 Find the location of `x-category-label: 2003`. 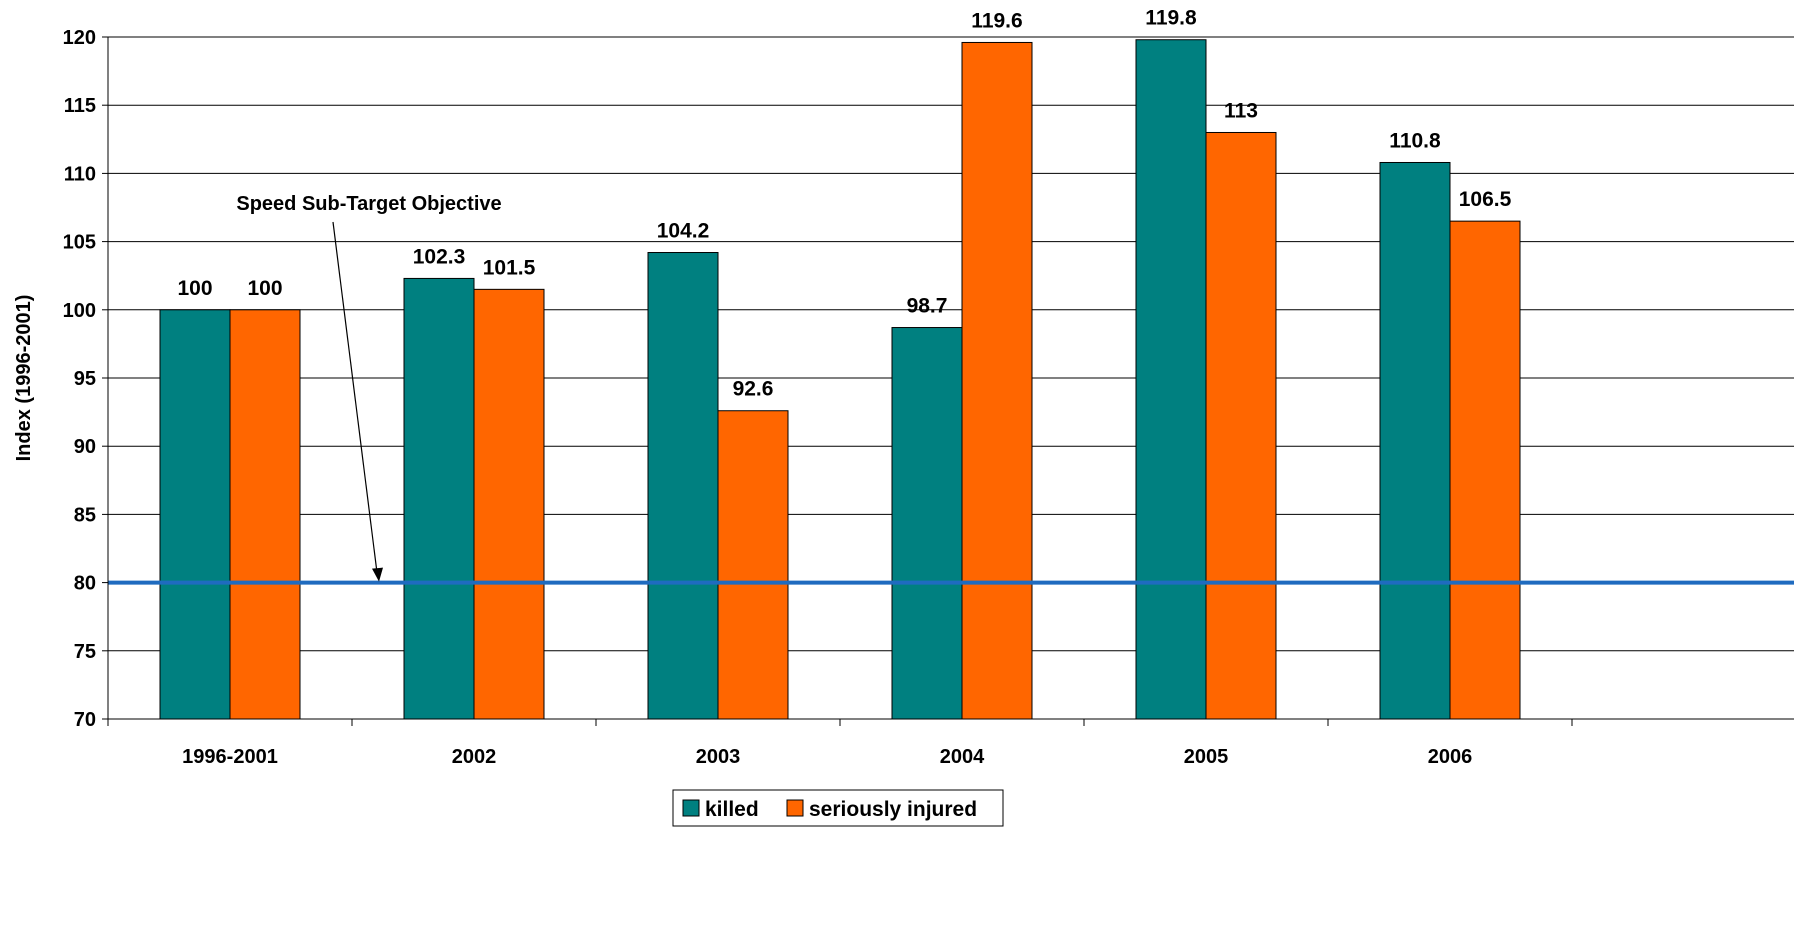

x-category-label: 2003 is located at coordinates (718, 757).